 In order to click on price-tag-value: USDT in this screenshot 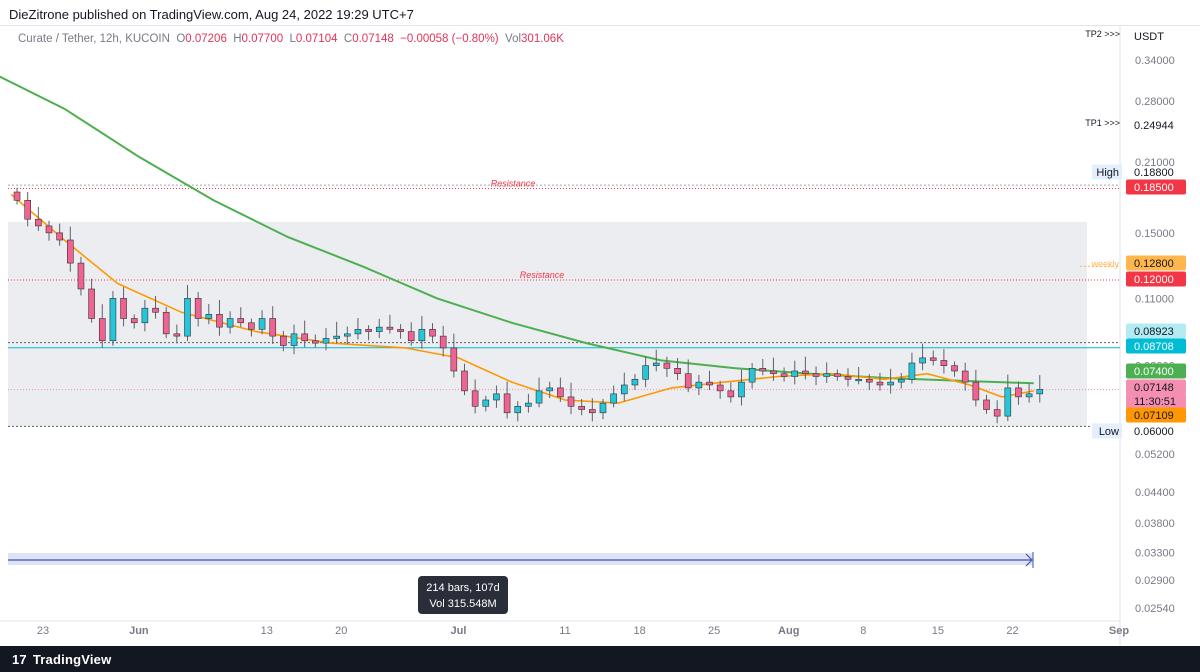, I will do `click(1149, 37)`.